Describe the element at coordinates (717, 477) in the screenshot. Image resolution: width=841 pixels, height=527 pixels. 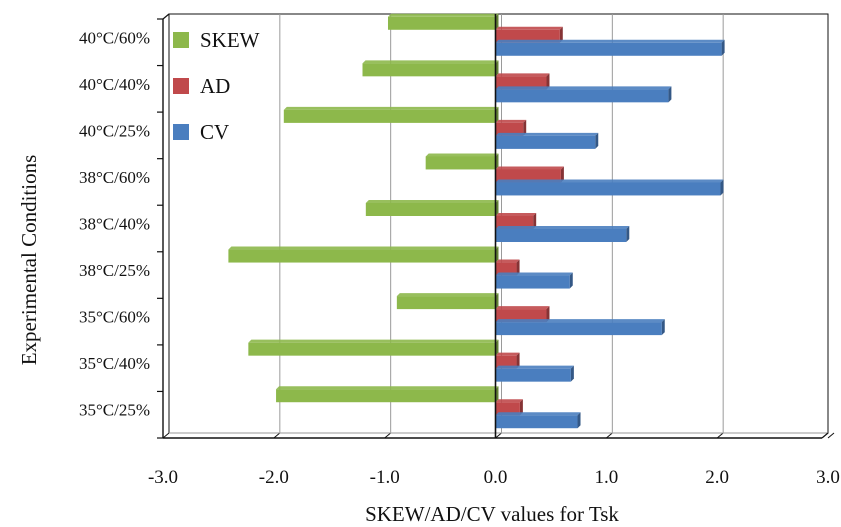
I see `x-tick-label: 2.0` at that location.